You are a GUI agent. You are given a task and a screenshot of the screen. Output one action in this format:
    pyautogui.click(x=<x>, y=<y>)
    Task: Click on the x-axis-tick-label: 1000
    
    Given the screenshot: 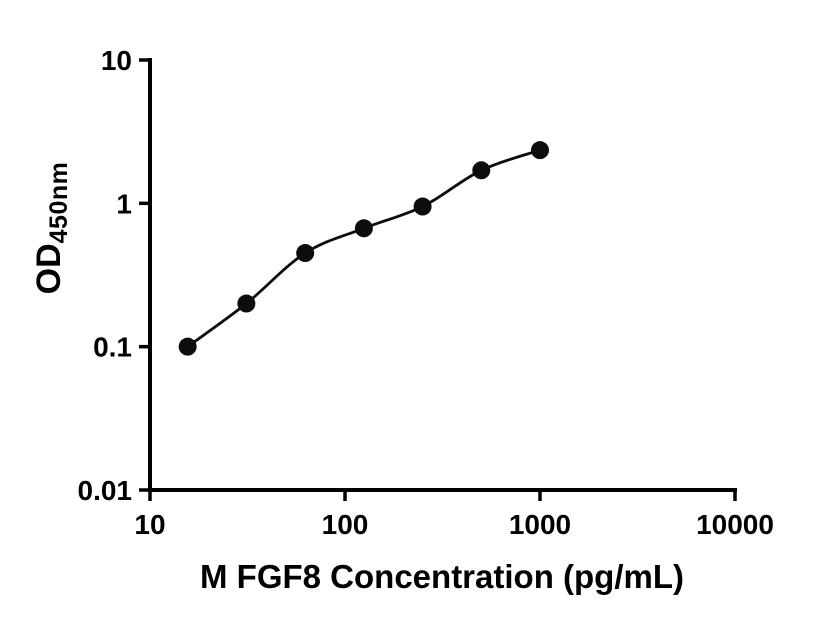 What is the action you would take?
    pyautogui.click(x=540, y=524)
    